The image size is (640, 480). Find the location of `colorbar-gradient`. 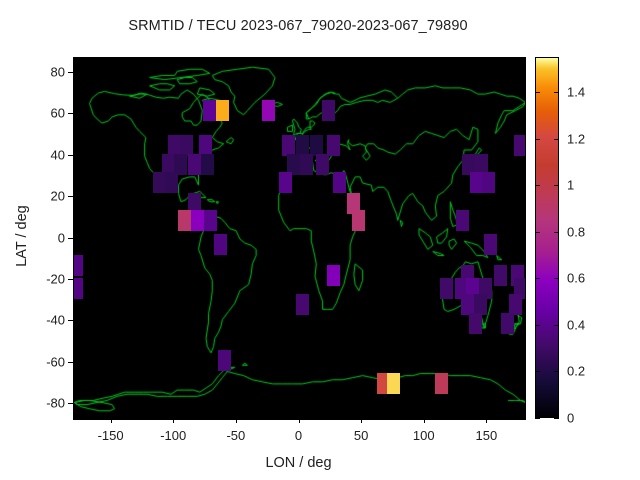

colorbar-gradient is located at coordinates (547, 237).